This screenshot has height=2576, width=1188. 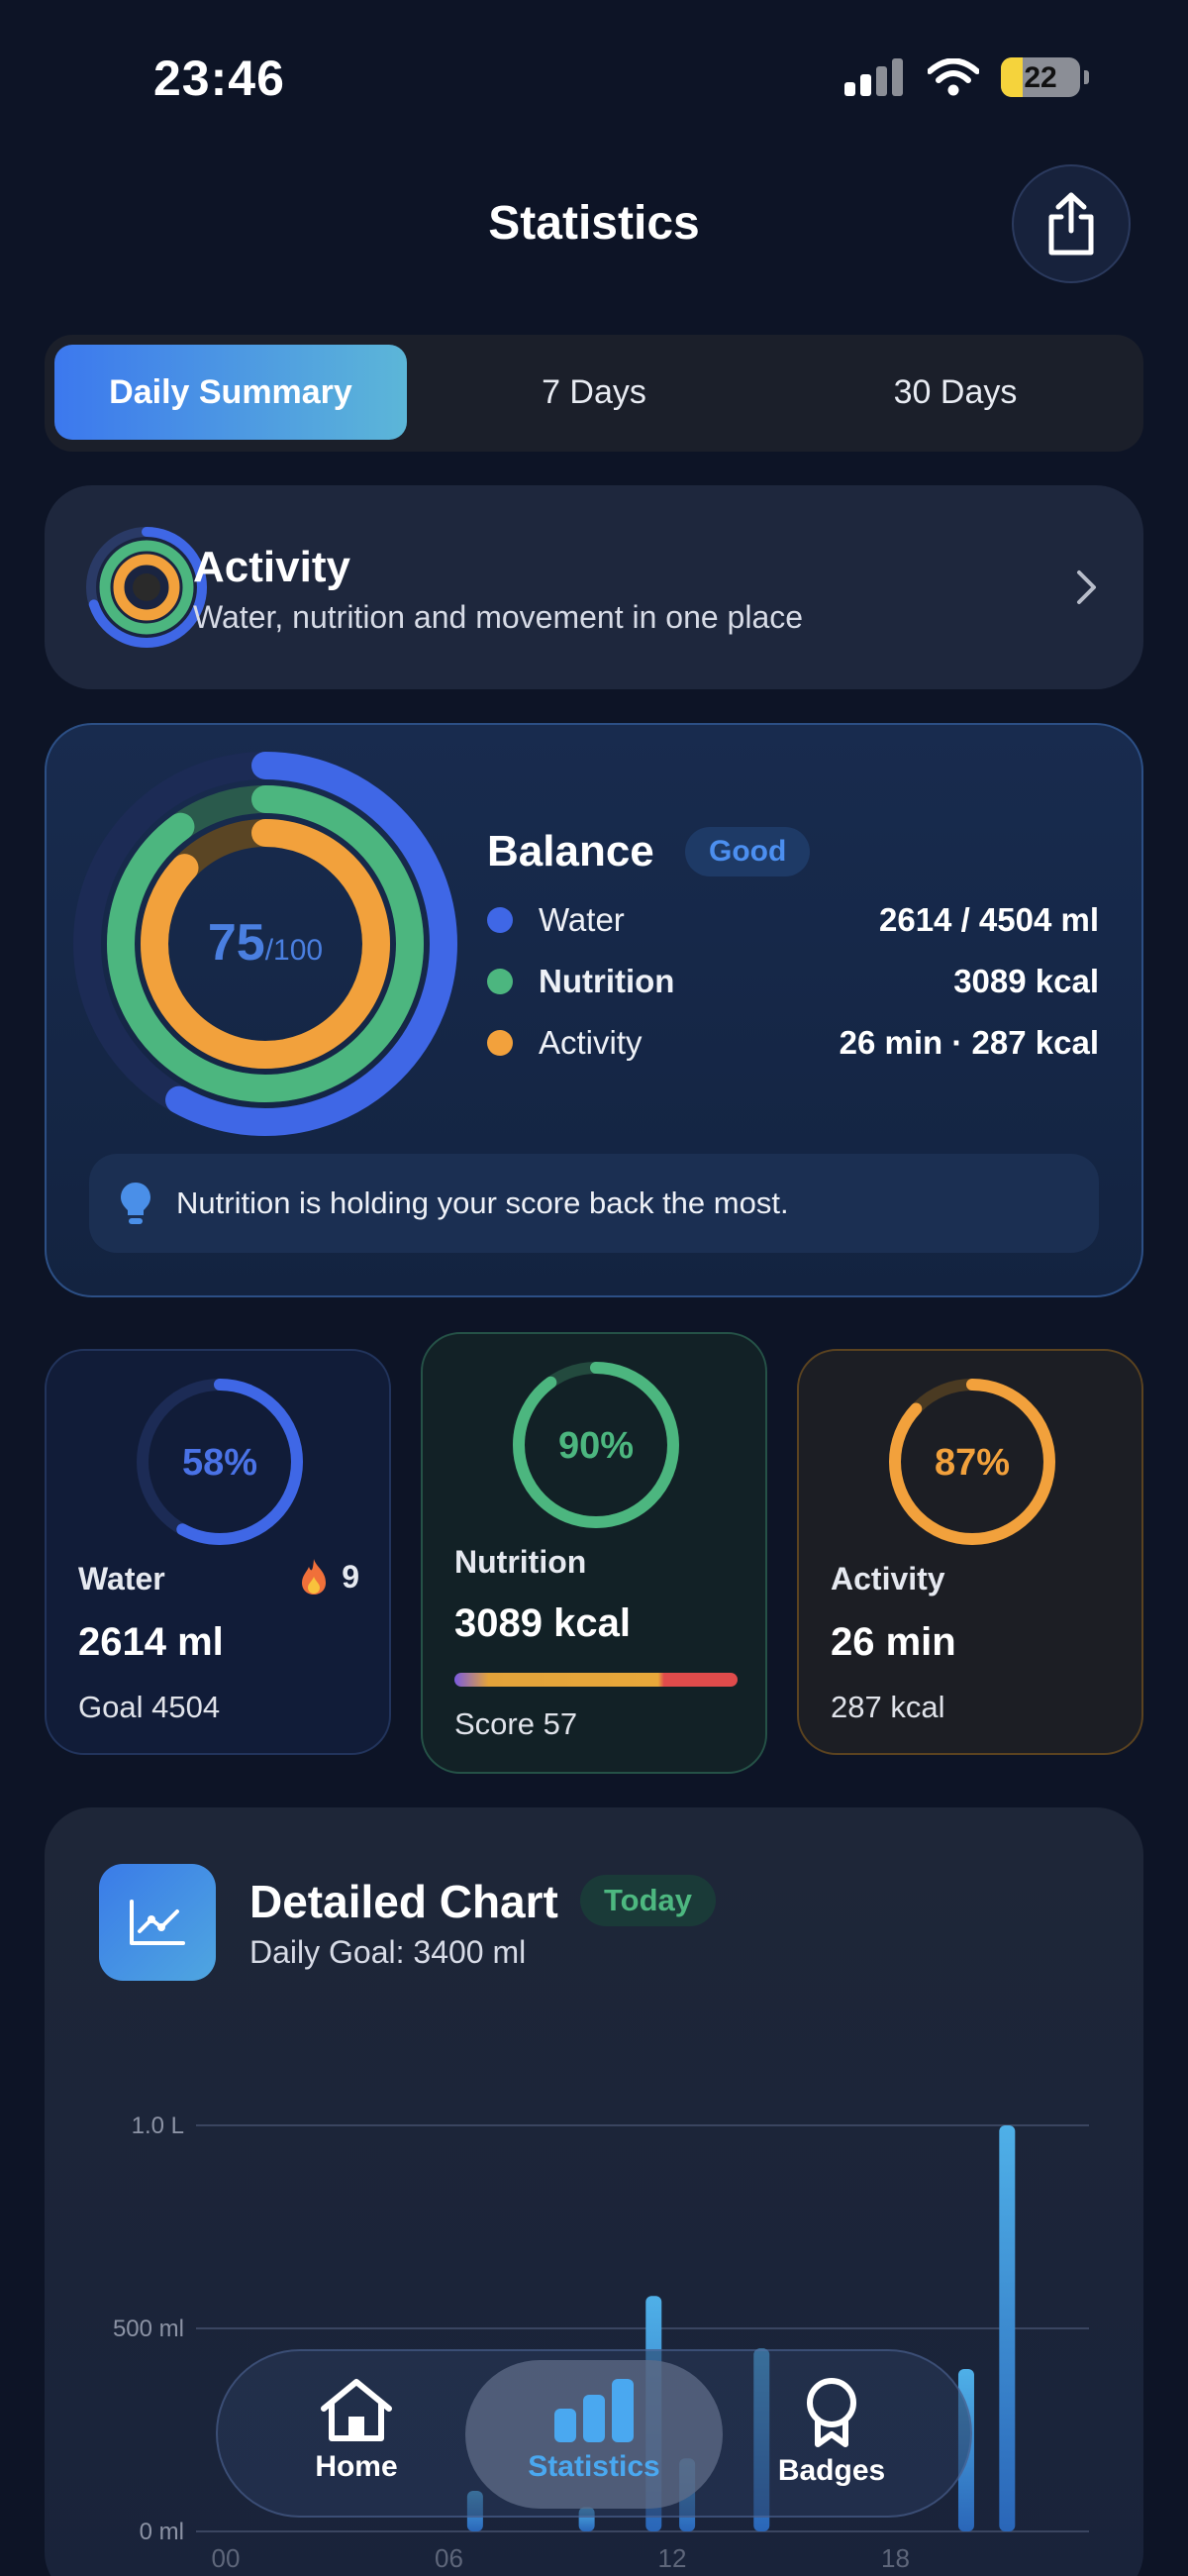 What do you see at coordinates (388, 1952) in the screenshot?
I see `chart-subtitle: Daily Goal: 3400 ml` at bounding box center [388, 1952].